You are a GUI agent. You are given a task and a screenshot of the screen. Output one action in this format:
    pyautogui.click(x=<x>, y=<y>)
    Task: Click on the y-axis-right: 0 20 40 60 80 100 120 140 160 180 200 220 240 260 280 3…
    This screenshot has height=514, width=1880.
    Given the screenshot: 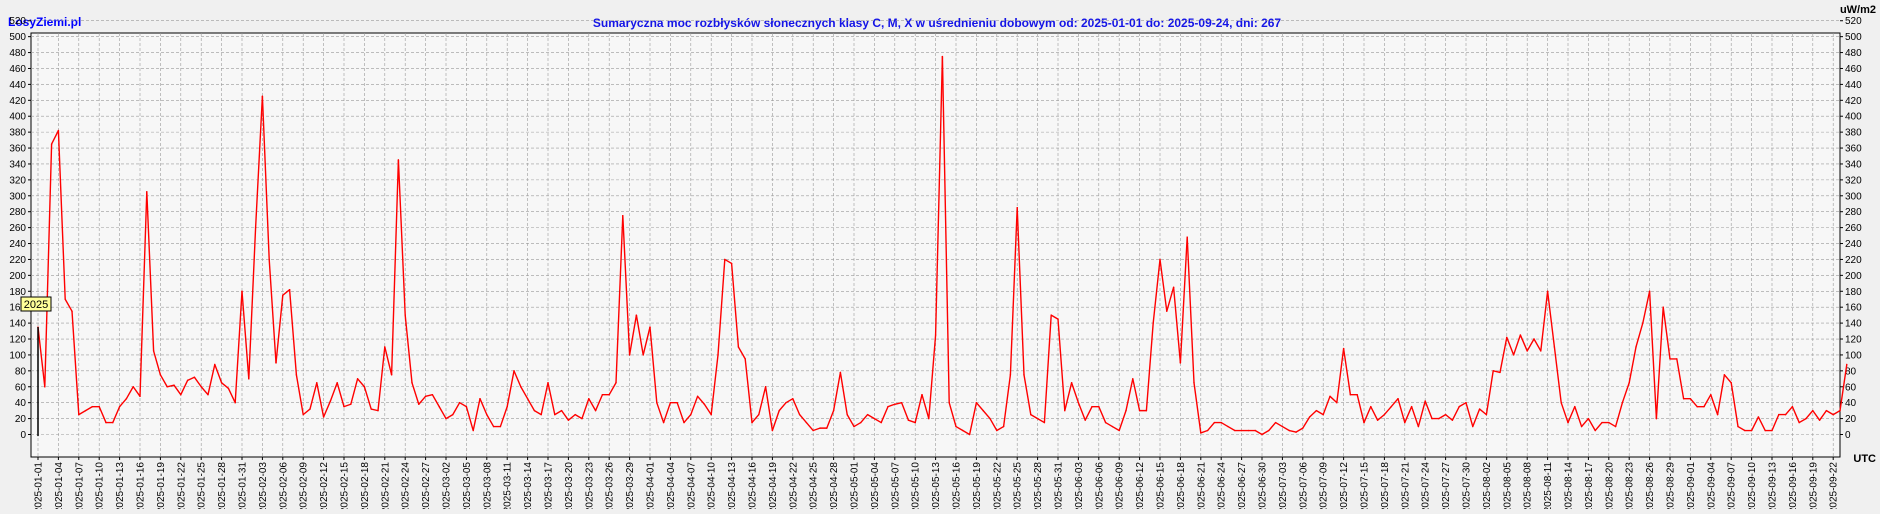 What is the action you would take?
    pyautogui.click(x=1851, y=228)
    